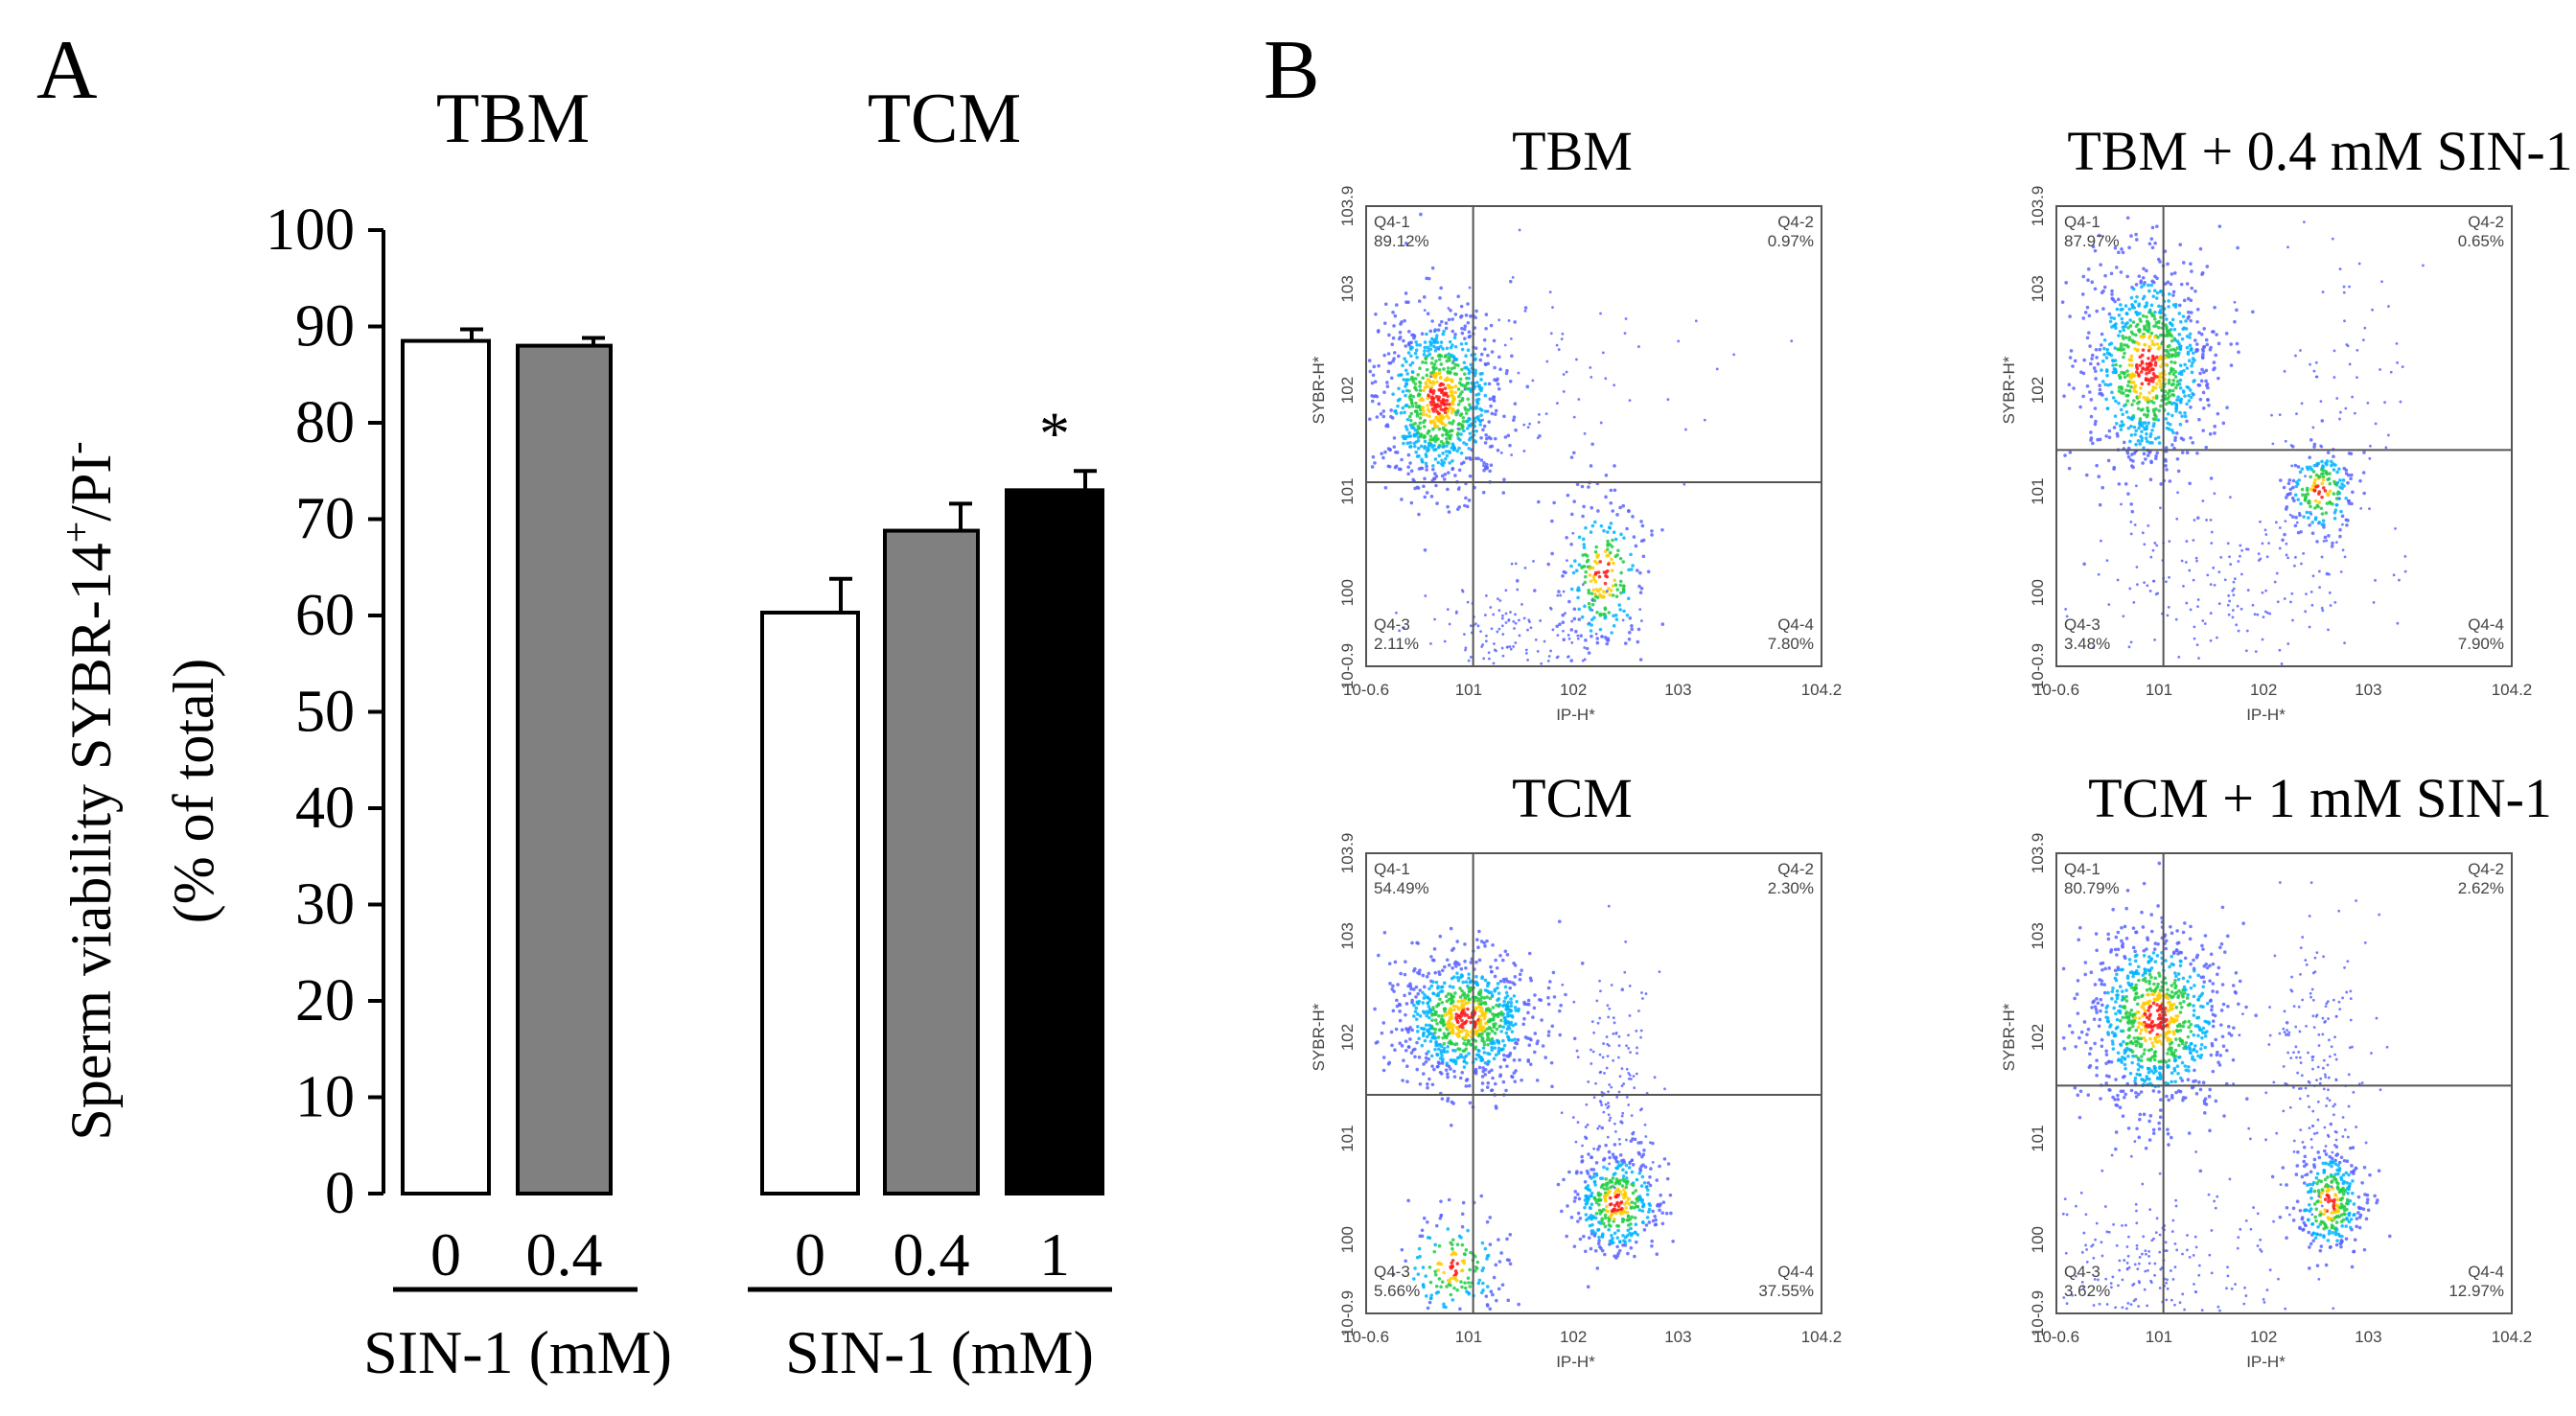 The width and height of the screenshot is (2576, 1416). What do you see at coordinates (1392, 624) in the screenshot?
I see `quadrant-name: Q4-3` at bounding box center [1392, 624].